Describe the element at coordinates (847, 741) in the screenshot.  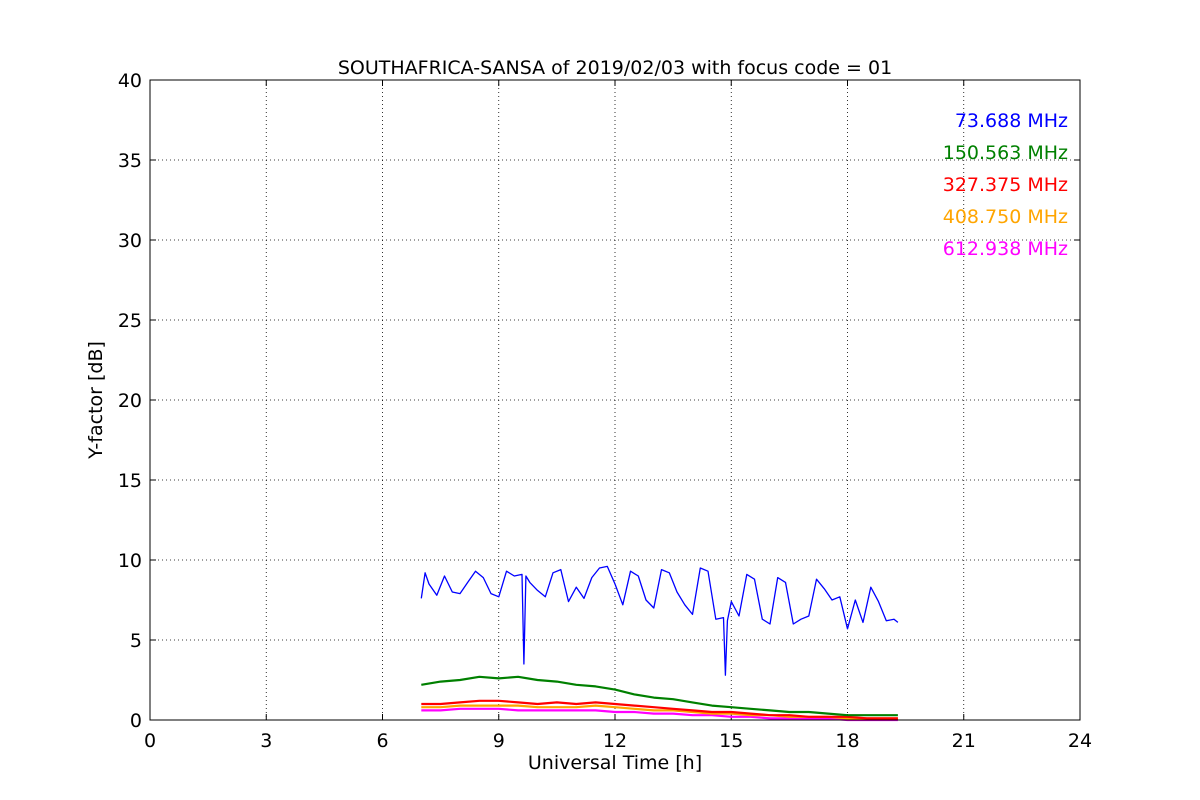
I see `x-tick-label: 18` at that location.